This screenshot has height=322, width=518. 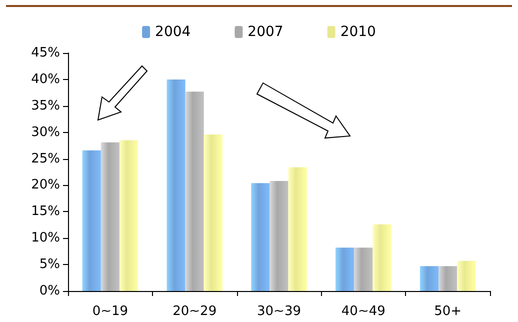 What do you see at coordinates (358, 32) in the screenshot?
I see `legend-label: 2010` at bounding box center [358, 32].